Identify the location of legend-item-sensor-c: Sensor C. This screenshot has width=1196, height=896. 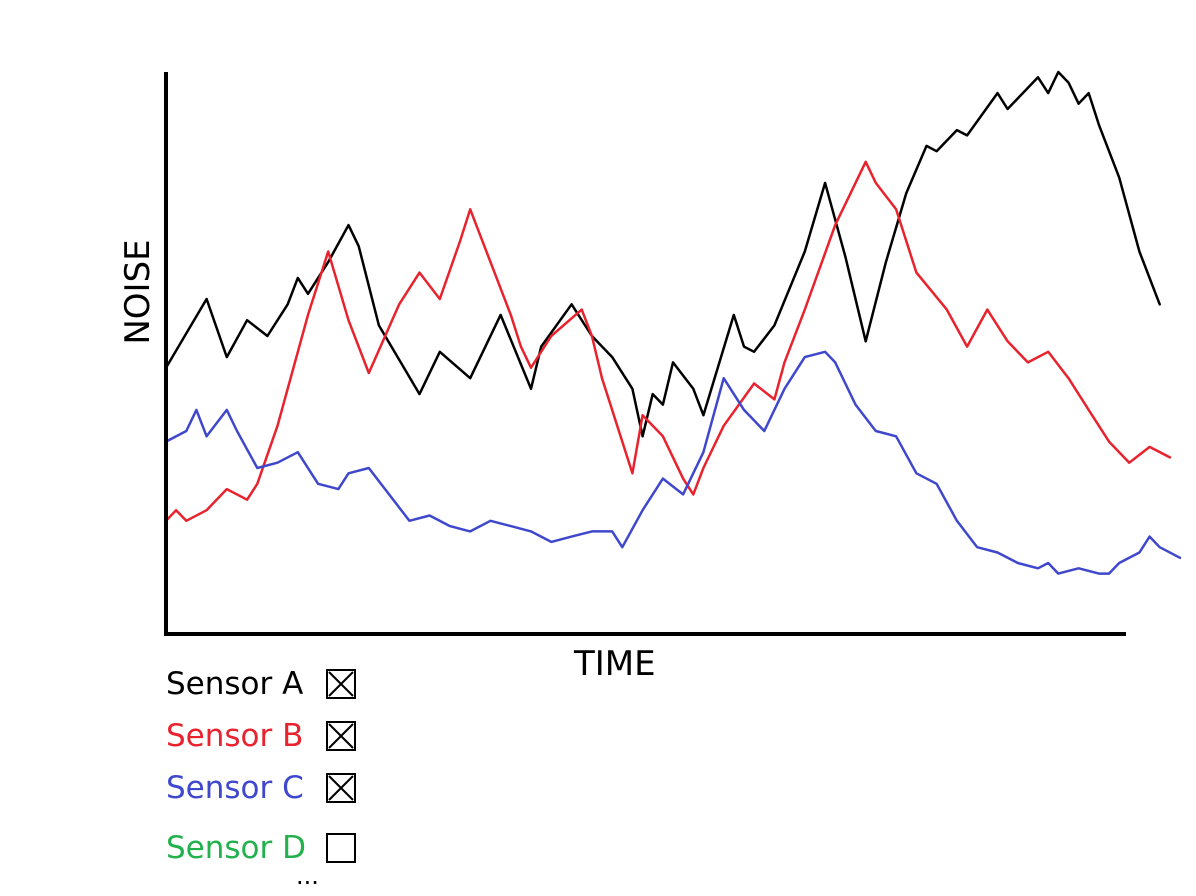
(261, 788).